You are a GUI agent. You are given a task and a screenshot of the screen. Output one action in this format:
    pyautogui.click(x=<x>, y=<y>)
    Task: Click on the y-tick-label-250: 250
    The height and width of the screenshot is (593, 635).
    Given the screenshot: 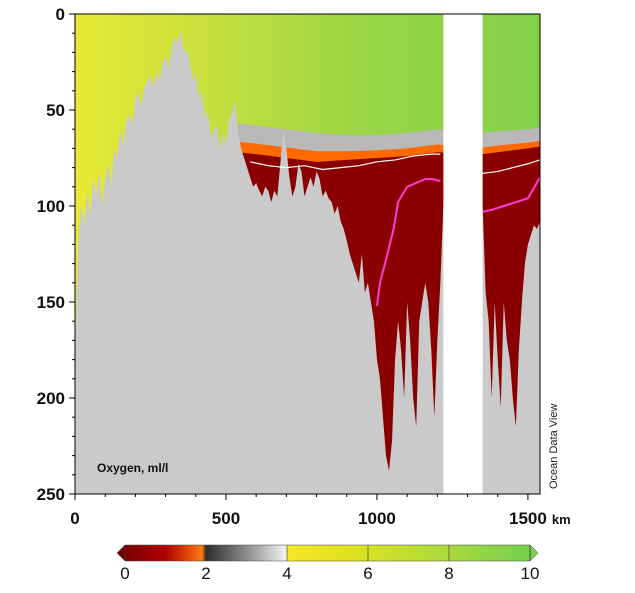 What is the action you would take?
    pyautogui.click(x=51, y=494)
    